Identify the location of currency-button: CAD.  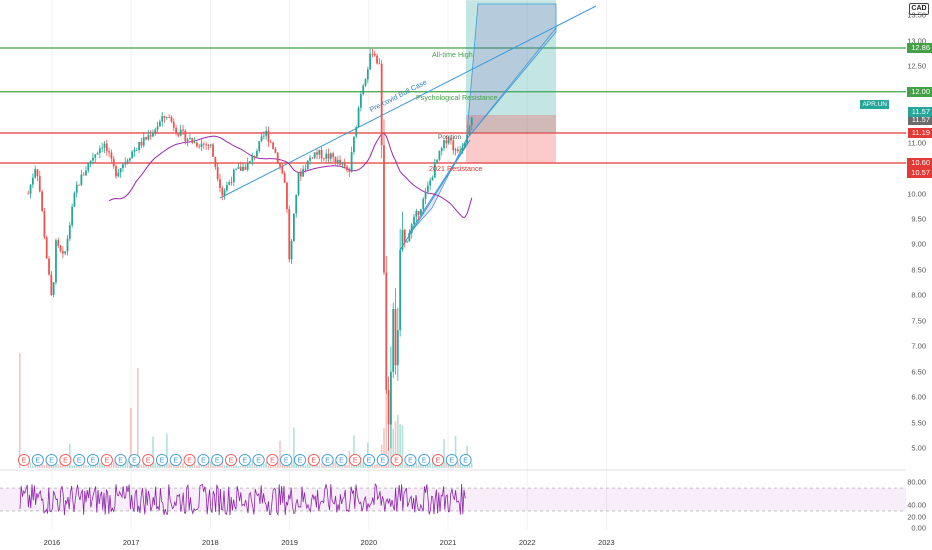
(919, 9).